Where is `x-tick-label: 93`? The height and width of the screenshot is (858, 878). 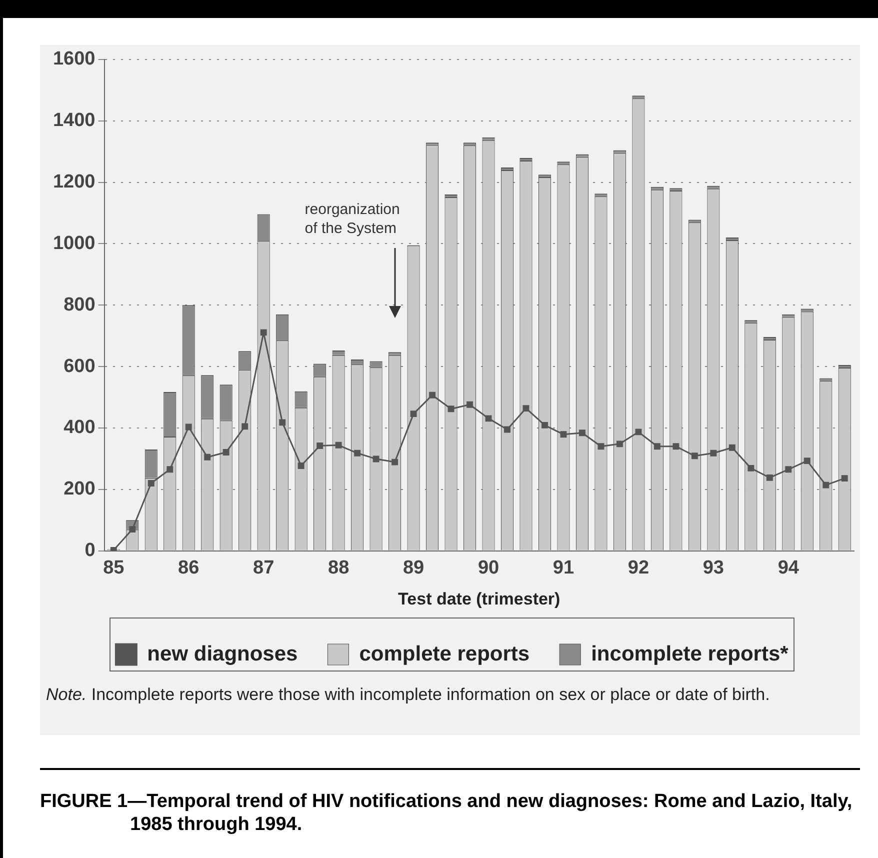 x-tick-label: 93 is located at coordinates (713, 567).